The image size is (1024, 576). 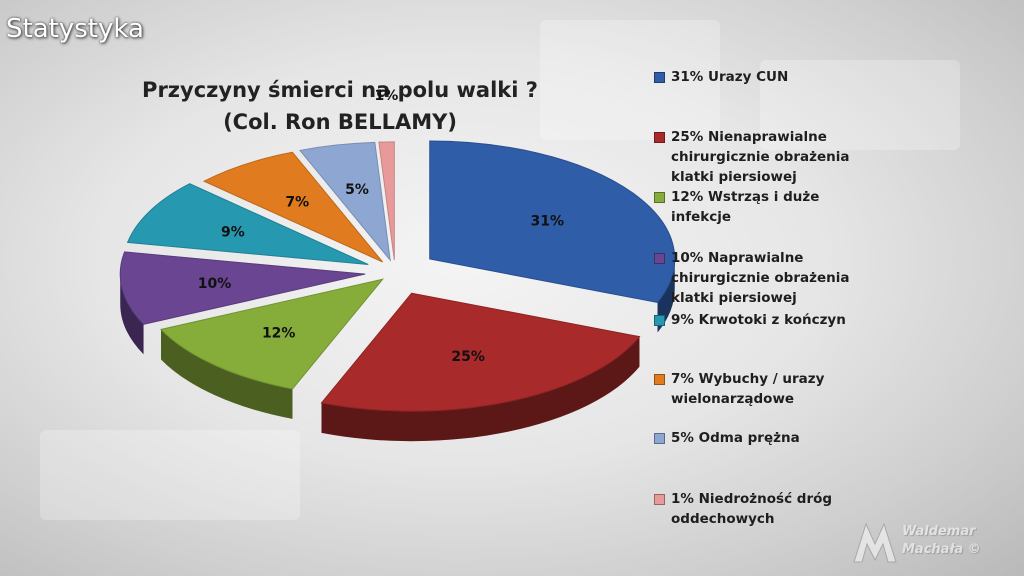 I want to click on pie-label-6: 5%, so click(x=357, y=190).